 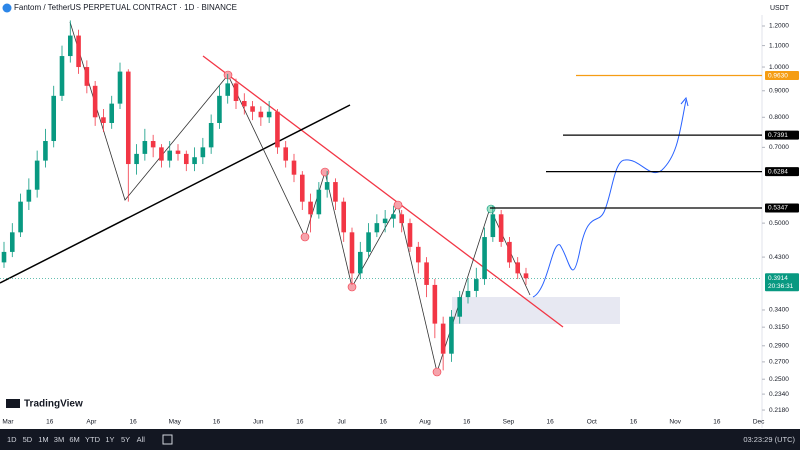 What do you see at coordinates (8, 422) in the screenshot?
I see `x-tick-label: Mar` at bounding box center [8, 422].